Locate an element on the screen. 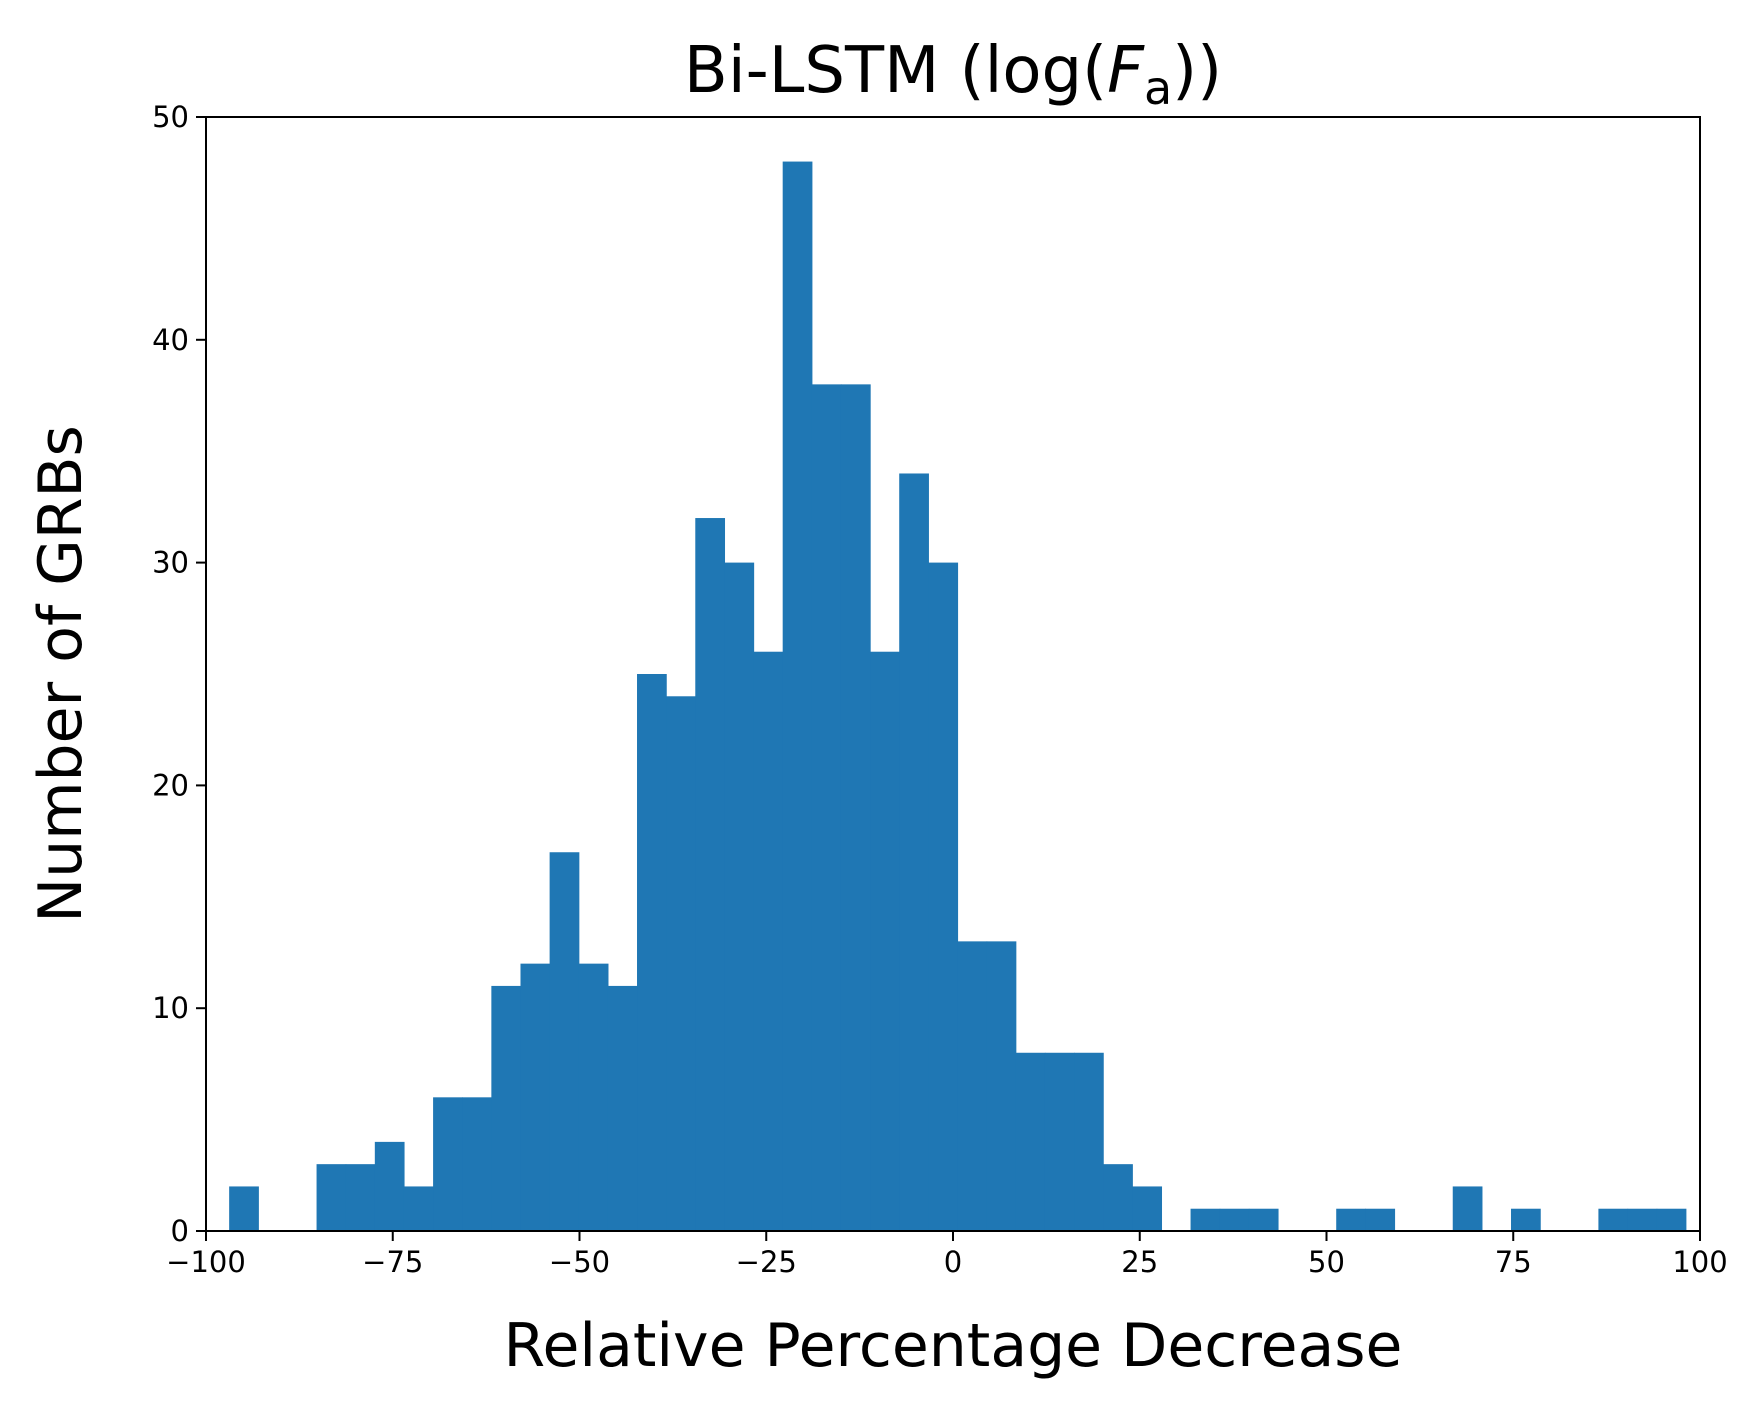  y-tick-label: 40 is located at coordinates (170, 340).